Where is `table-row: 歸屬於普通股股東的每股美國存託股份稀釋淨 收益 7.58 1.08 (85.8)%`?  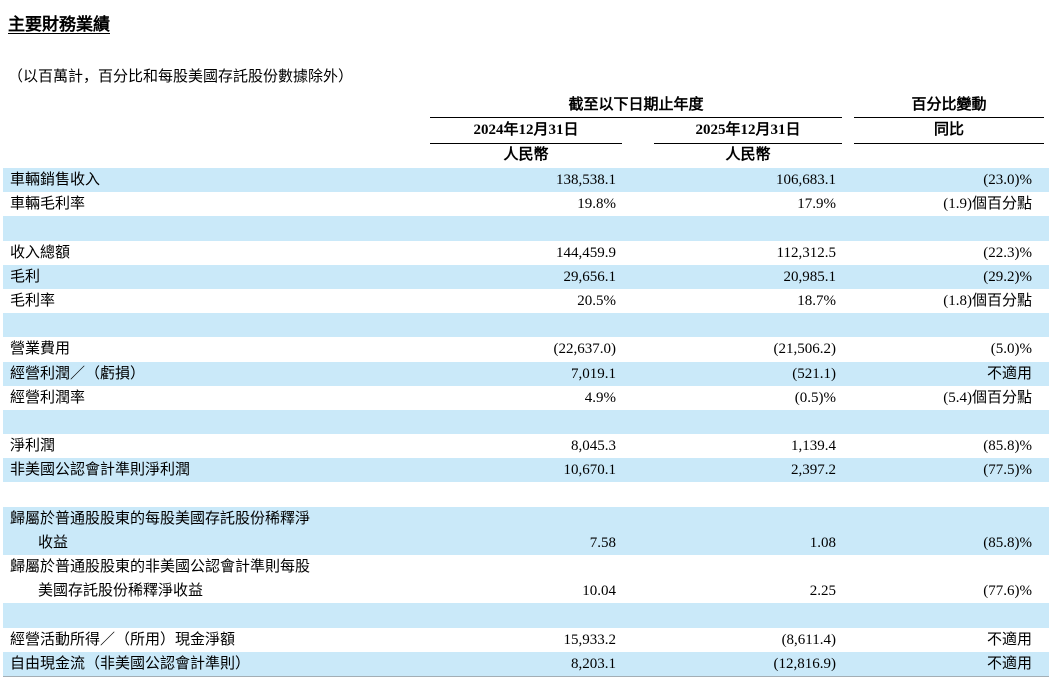
table-row: 歸屬於普通股股東的每股美國存託股份稀釋淨 收益 7.58 1.08 (85.8)% is located at coordinates (526, 531).